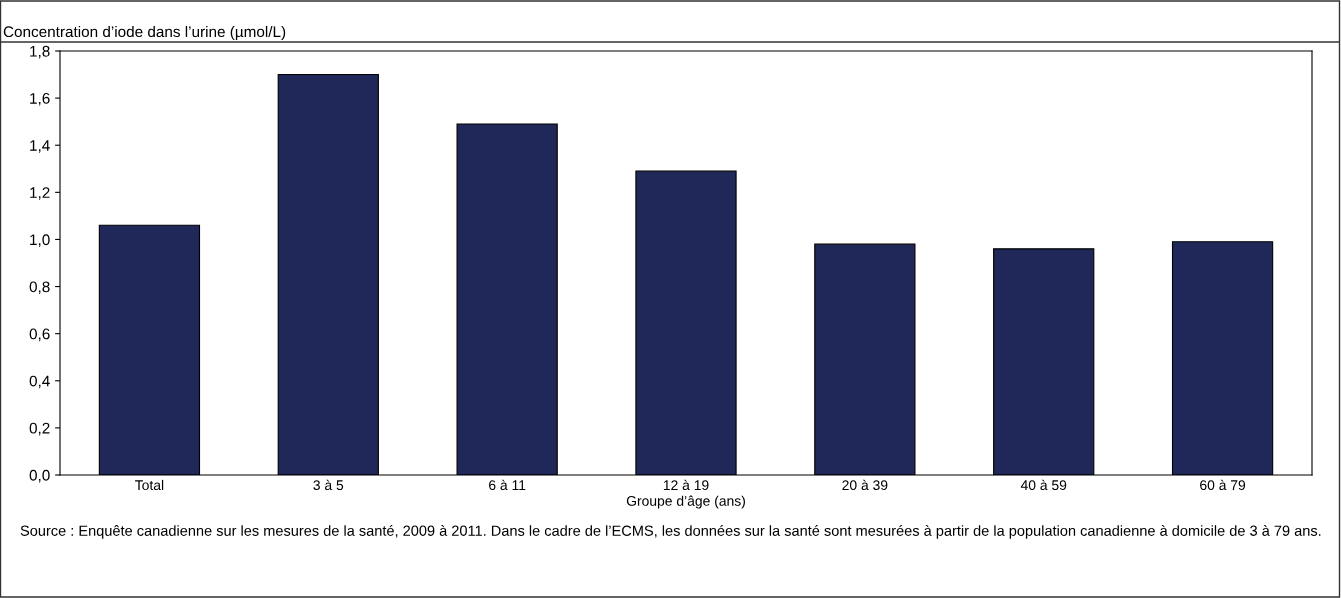 The image size is (1341, 598). What do you see at coordinates (507, 485) in the screenshot?
I see `x-tick-label: 6 à 11` at bounding box center [507, 485].